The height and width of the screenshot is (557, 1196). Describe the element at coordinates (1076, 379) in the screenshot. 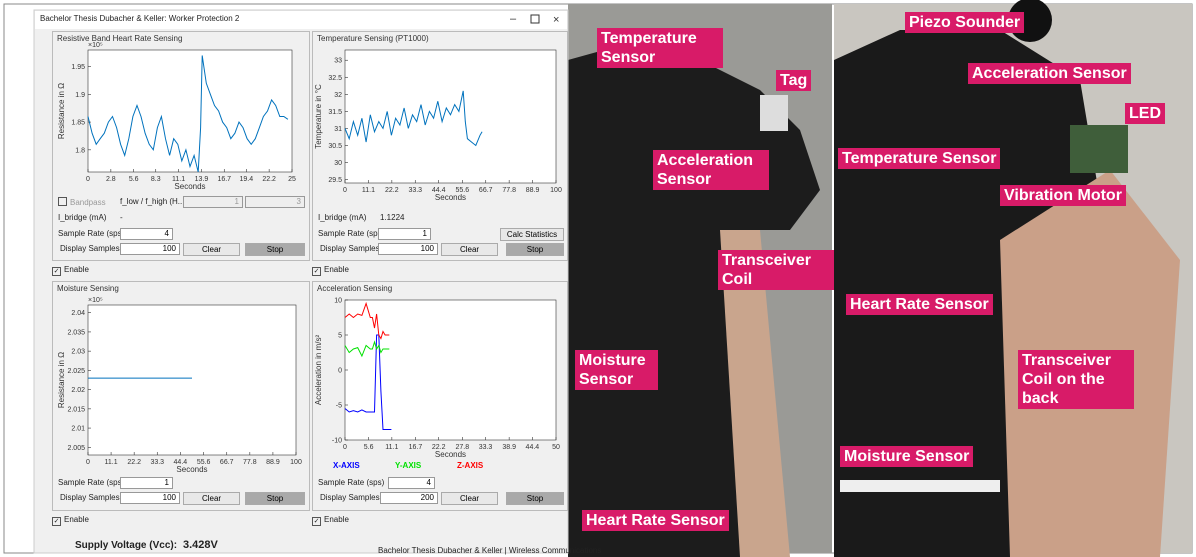

I see `photo-label: Transceiver Coil on the back` at that location.